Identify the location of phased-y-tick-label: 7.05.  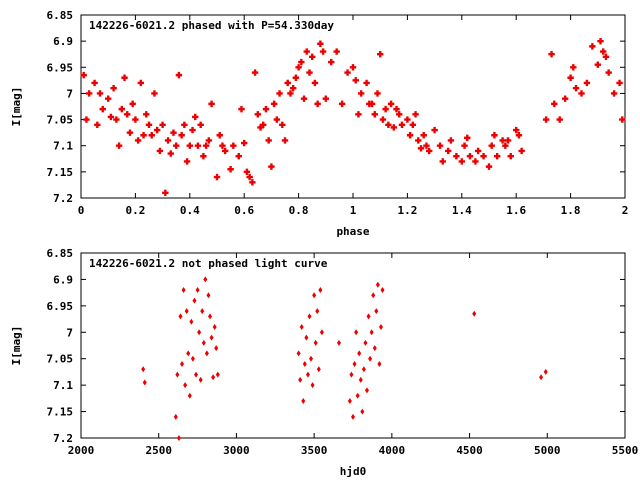
(60, 120).